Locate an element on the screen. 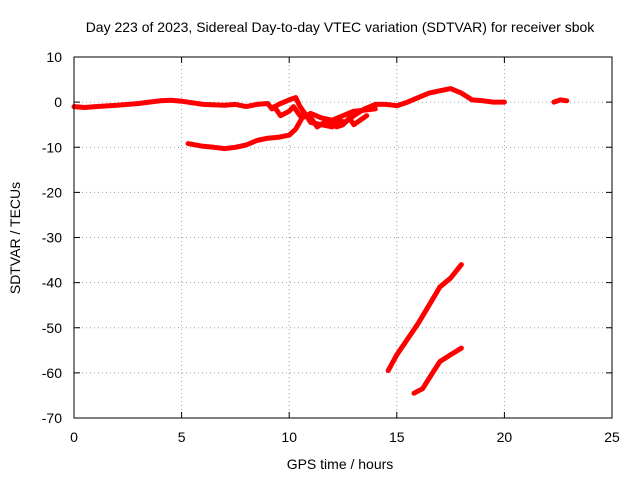 Image resolution: width=640 pixels, height=480 pixels. x-tick-label: 25 is located at coordinates (612, 437).